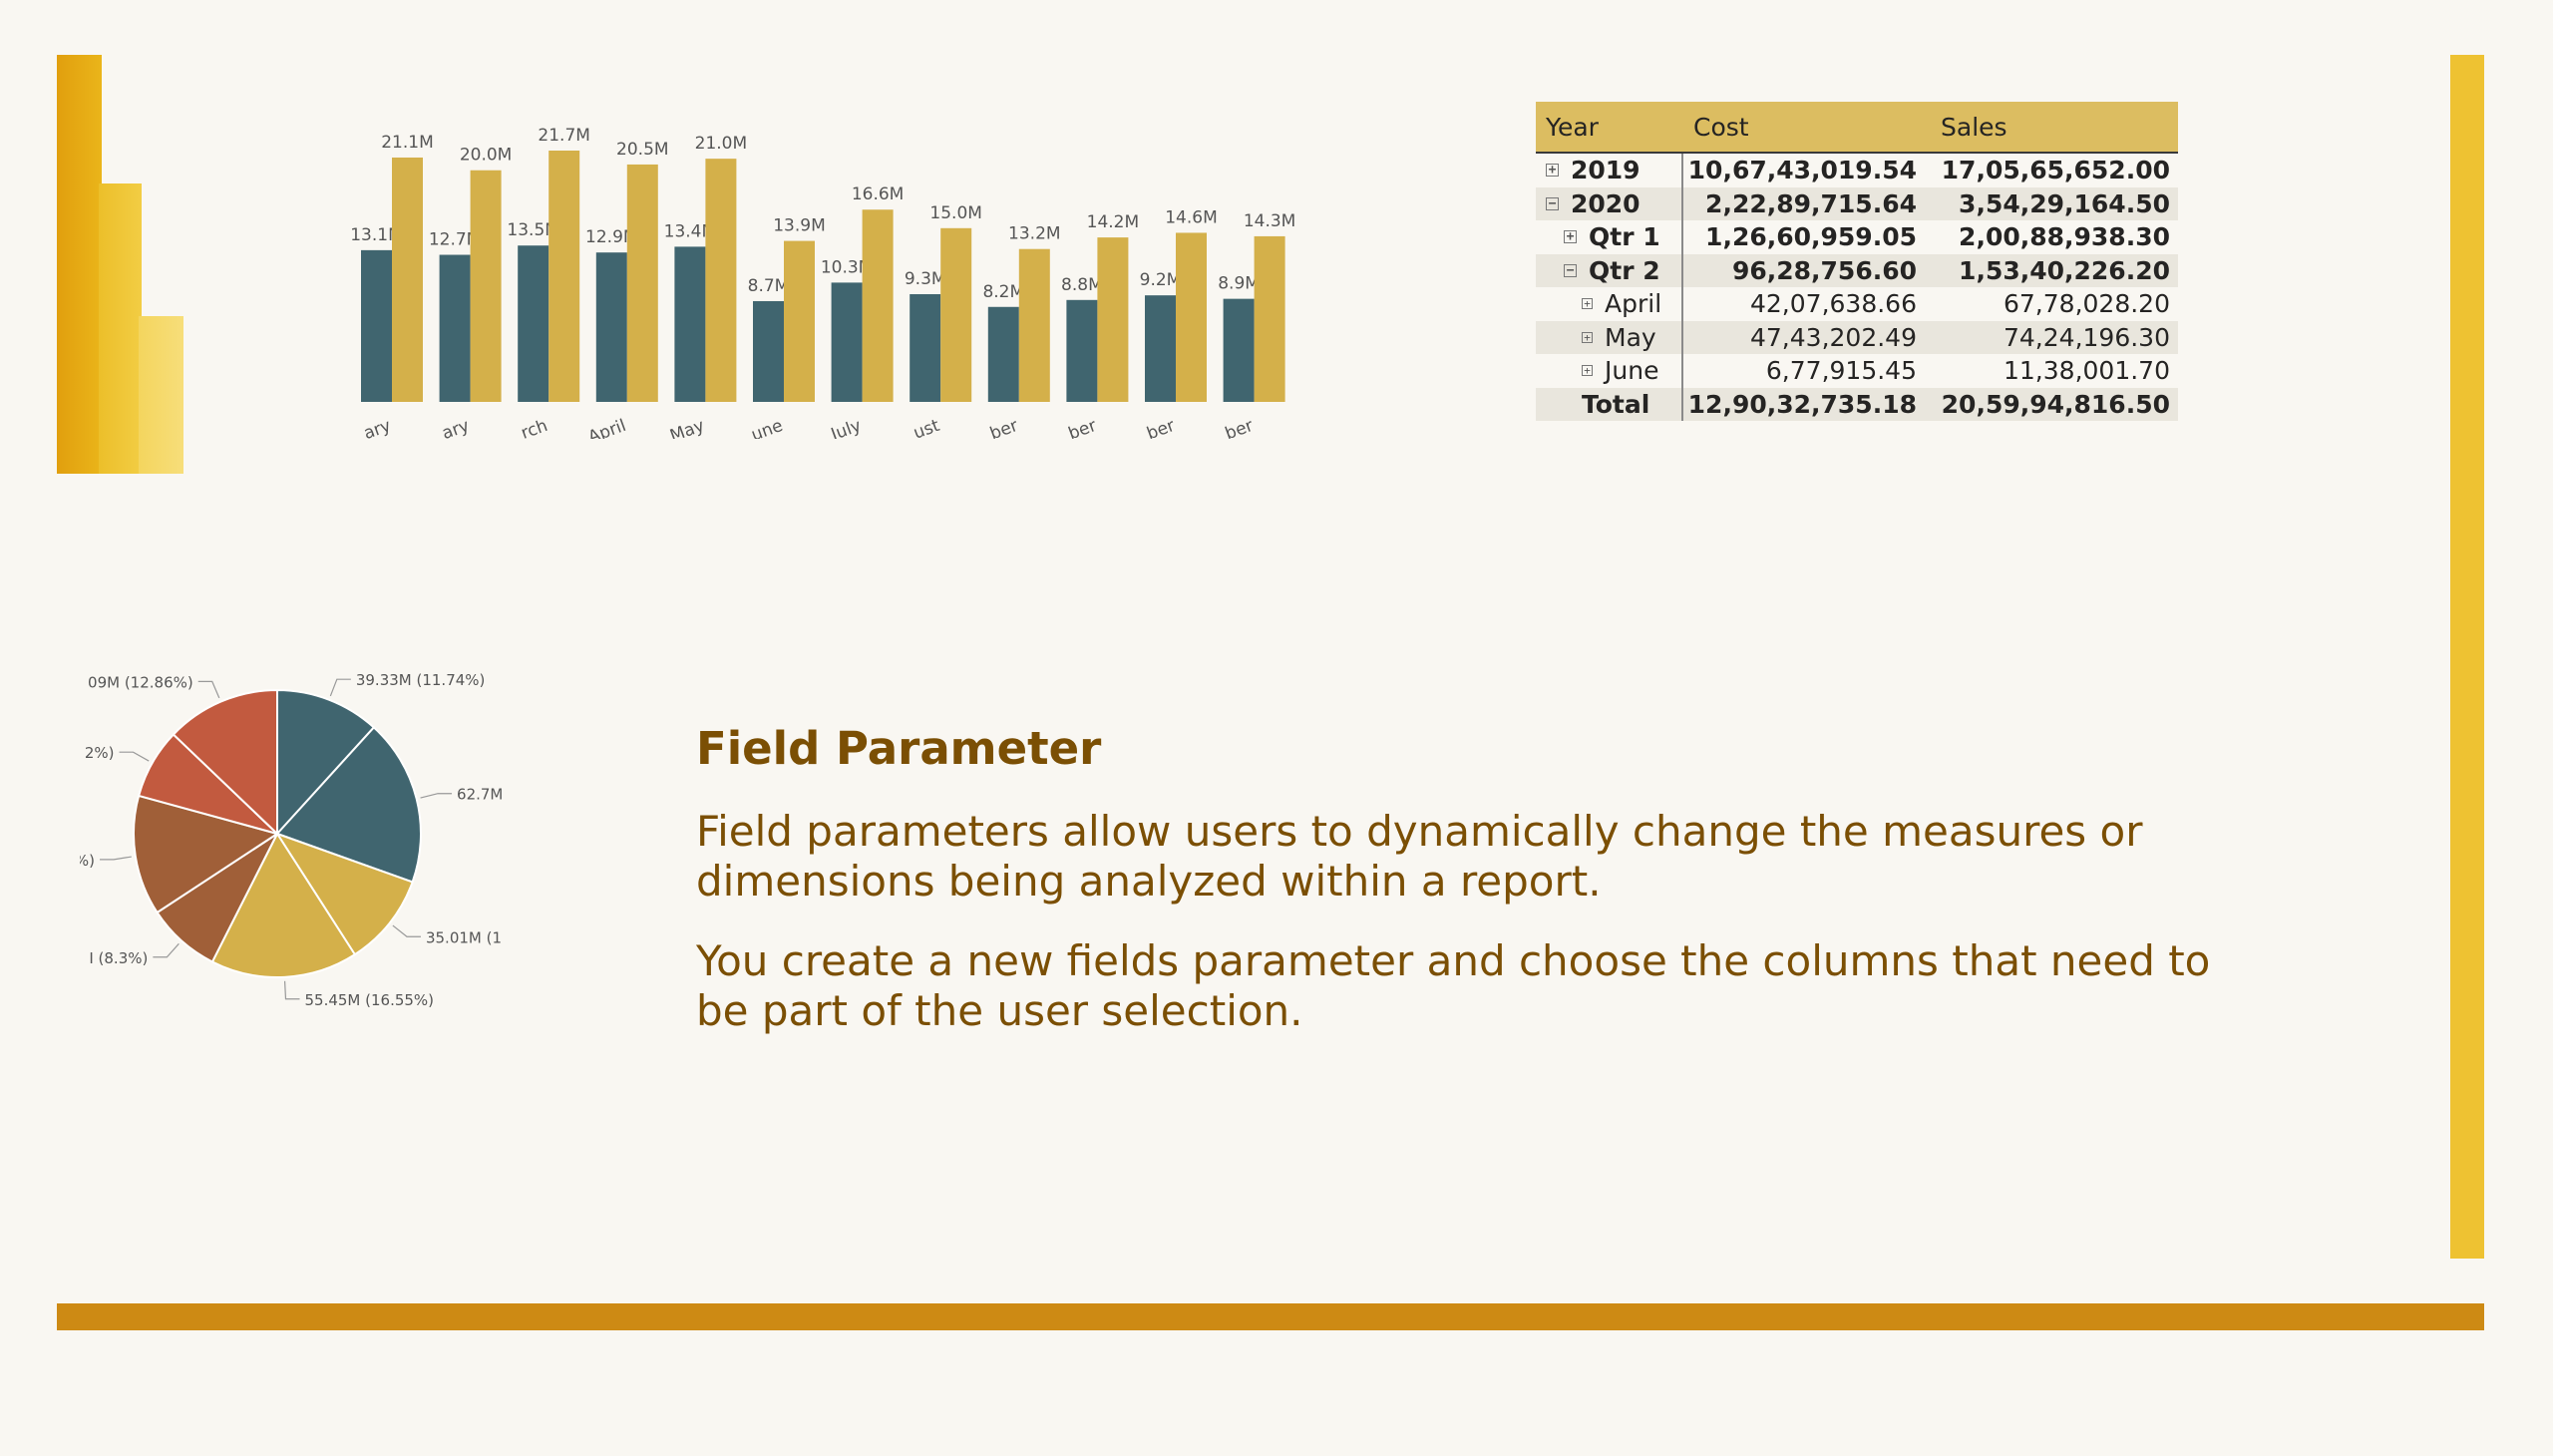  Describe the element at coordinates (800, 226) in the screenshot. I see `bar-data-label: 13.9M` at that location.